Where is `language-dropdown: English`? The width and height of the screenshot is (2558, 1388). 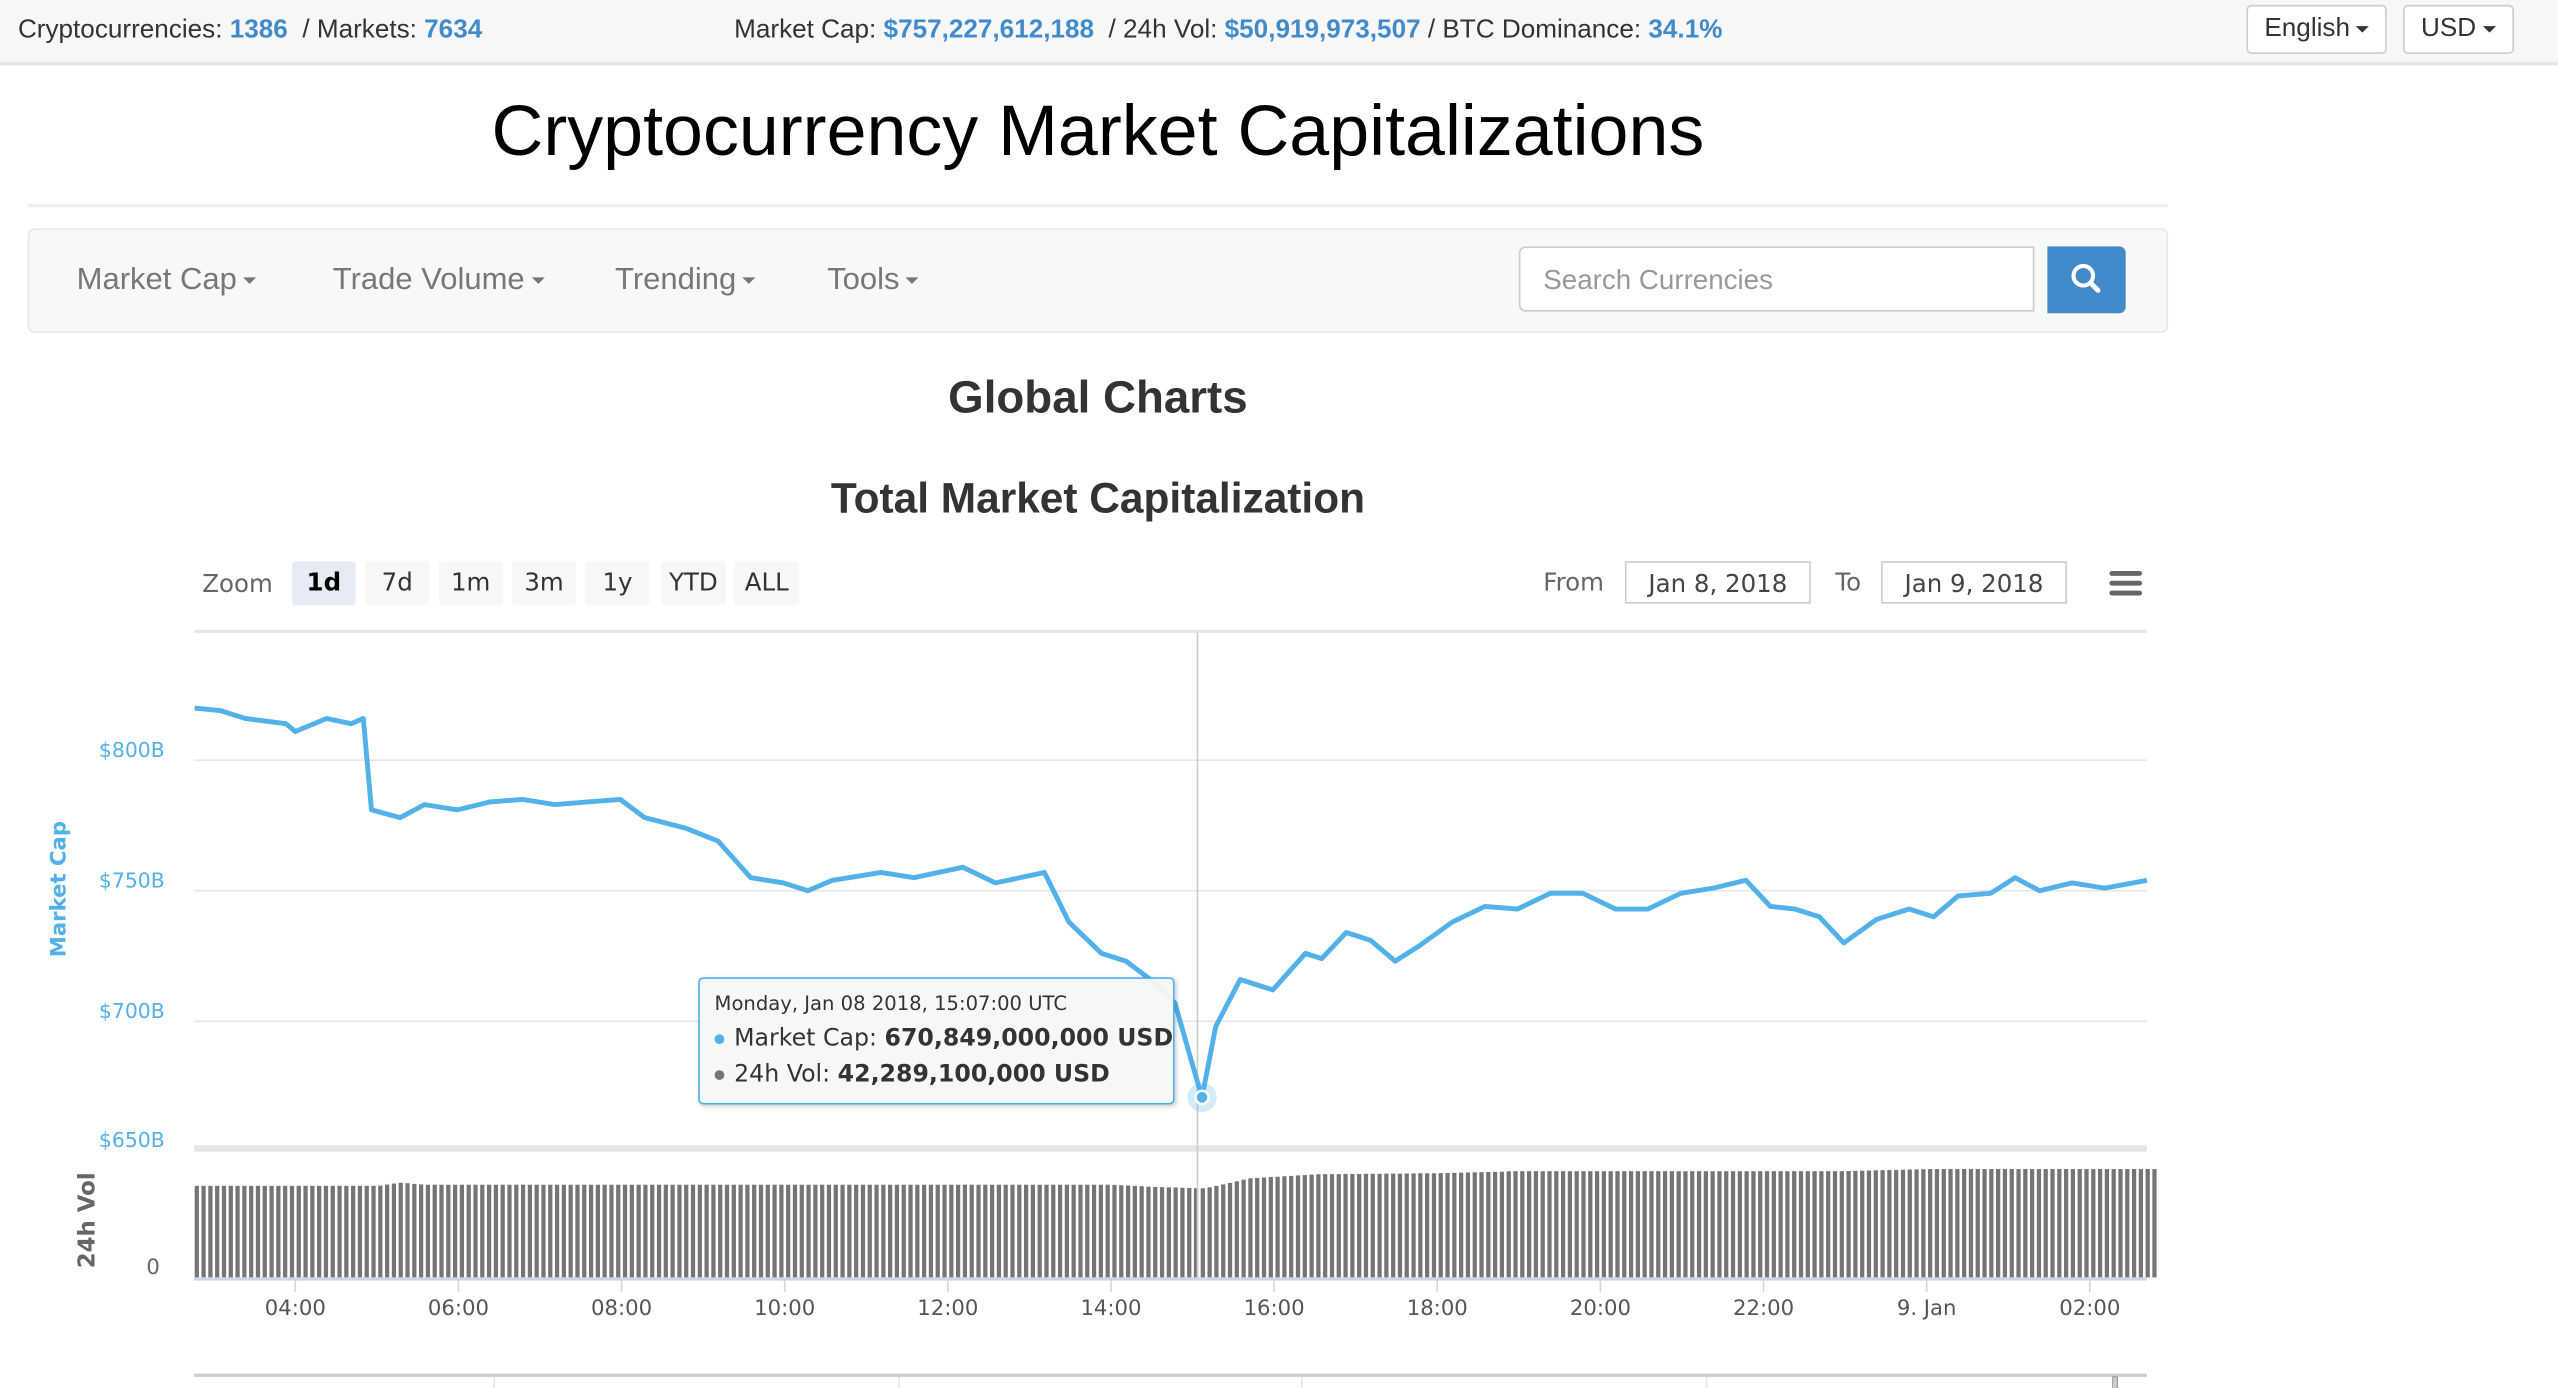
language-dropdown: English is located at coordinates (2317, 29).